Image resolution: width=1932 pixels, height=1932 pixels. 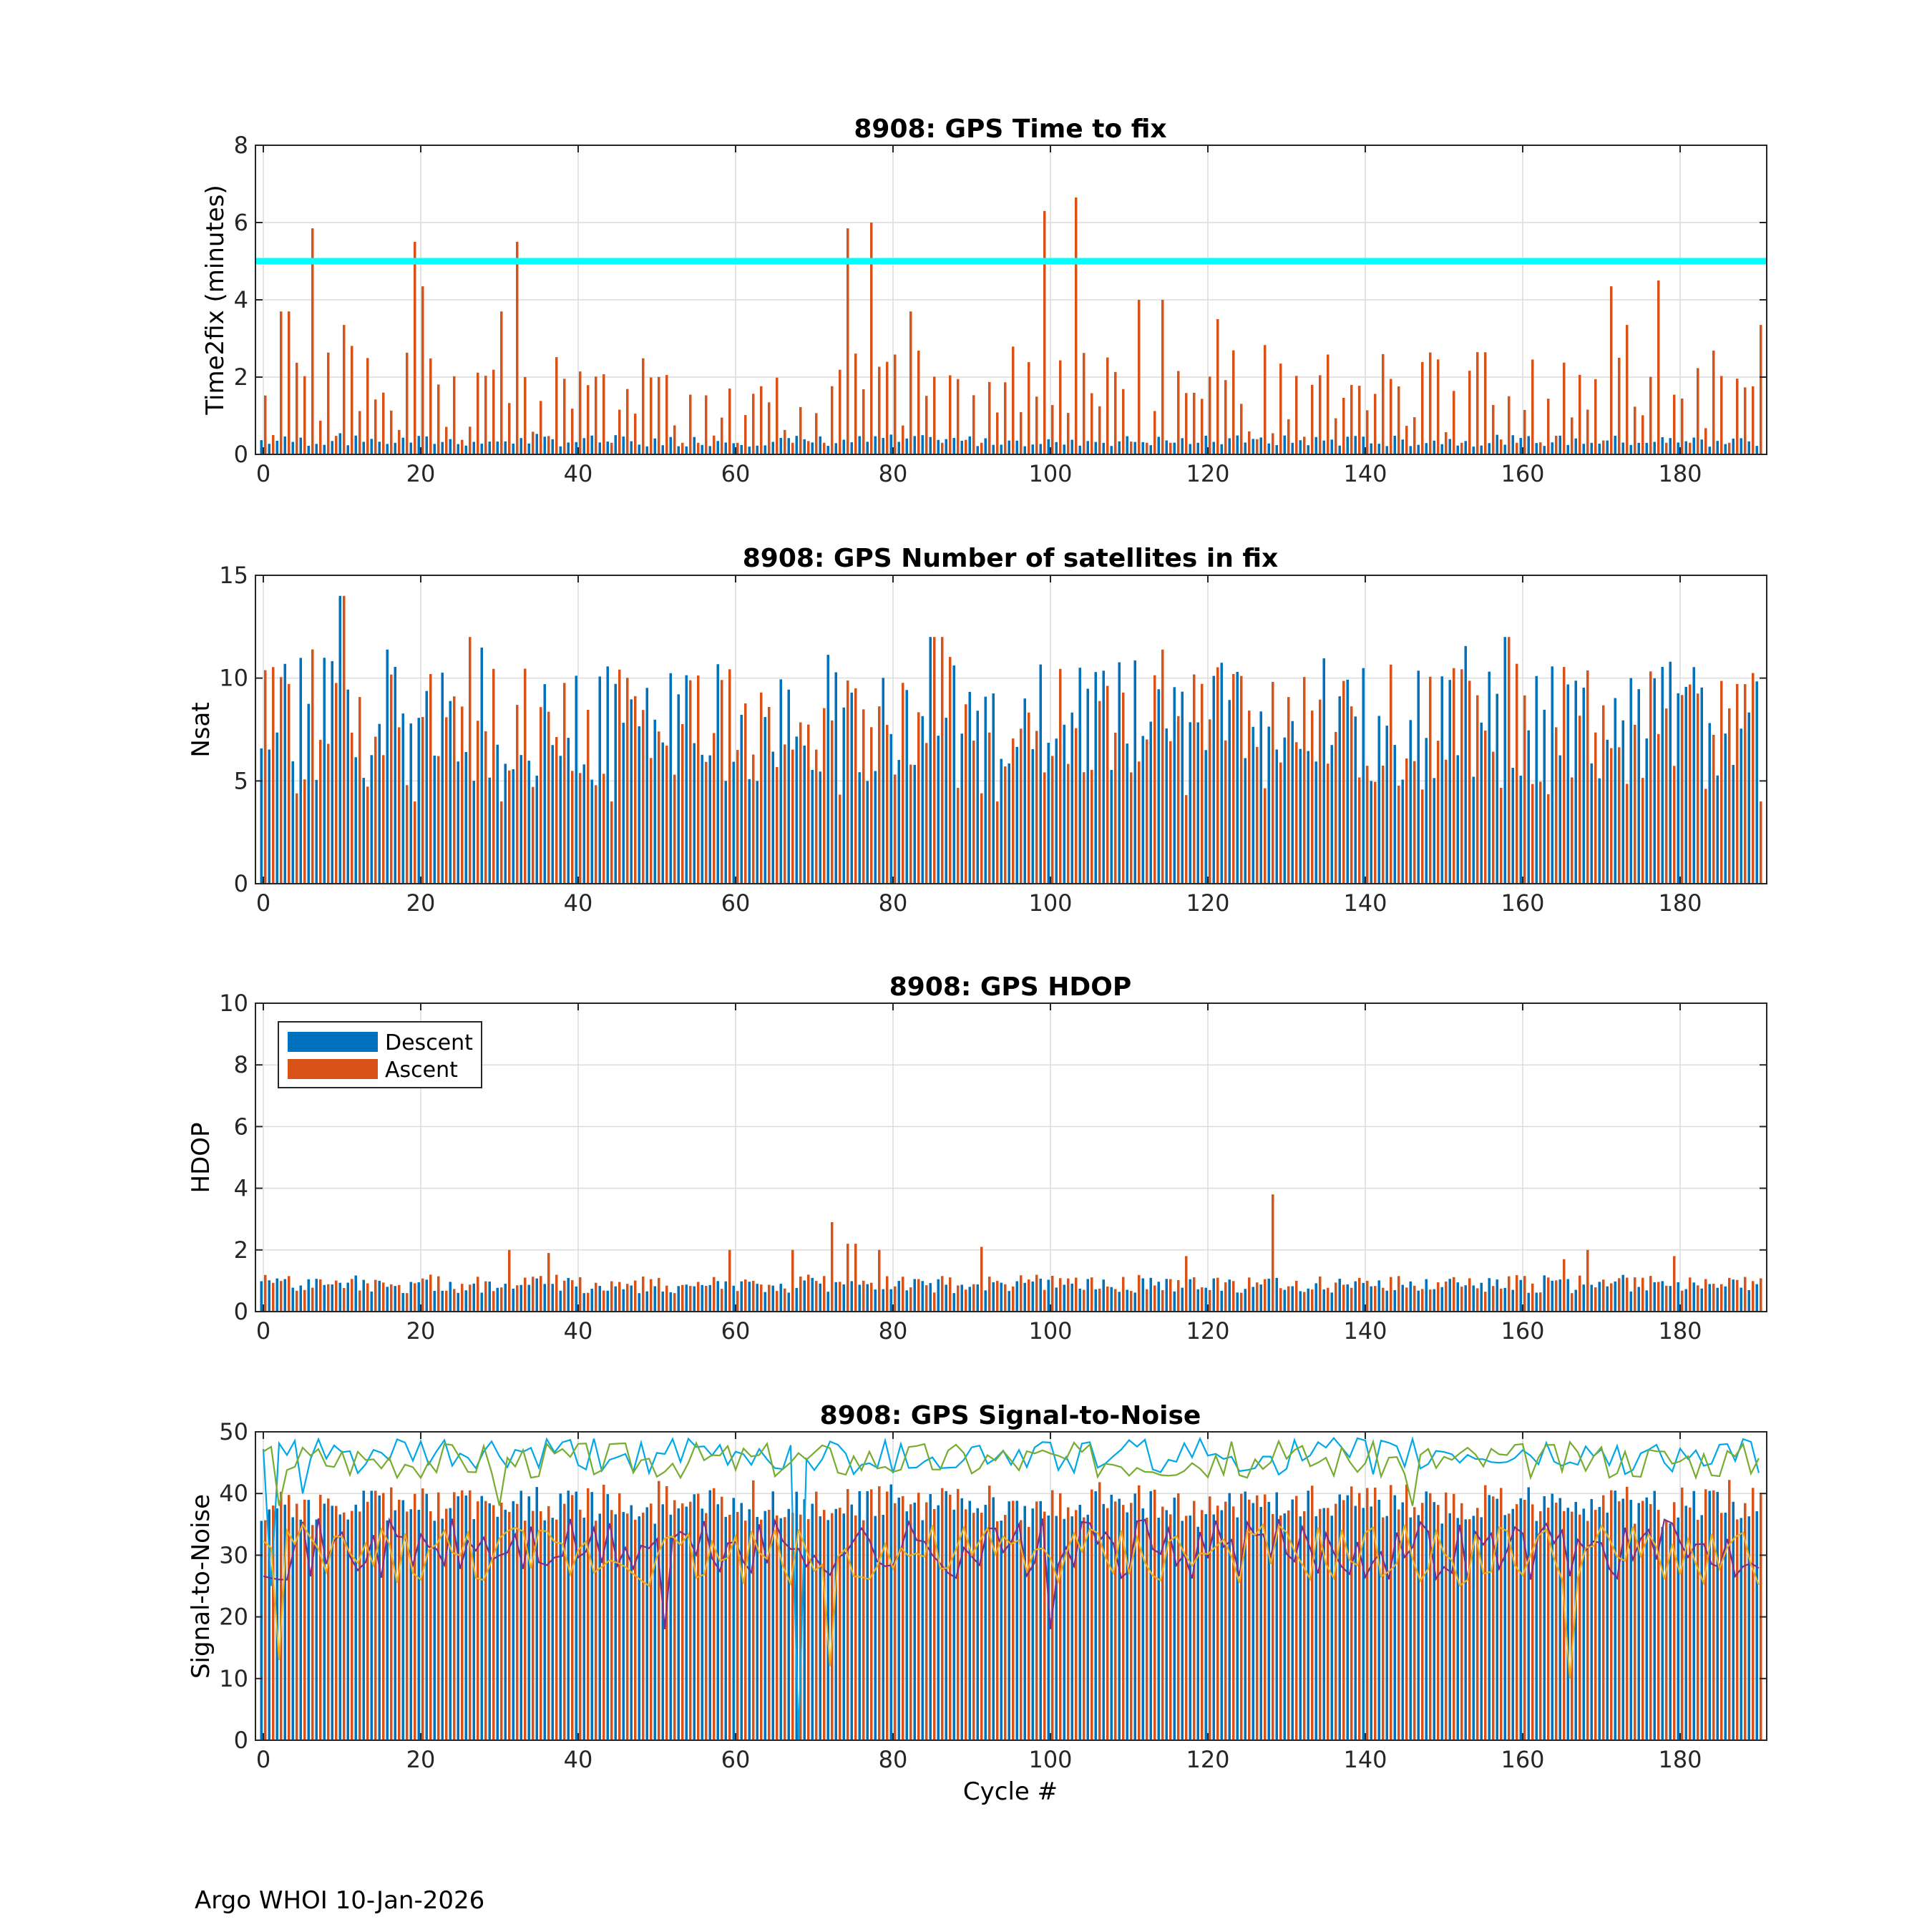 I want to click on xtick-label: 80, so click(x=894, y=903).